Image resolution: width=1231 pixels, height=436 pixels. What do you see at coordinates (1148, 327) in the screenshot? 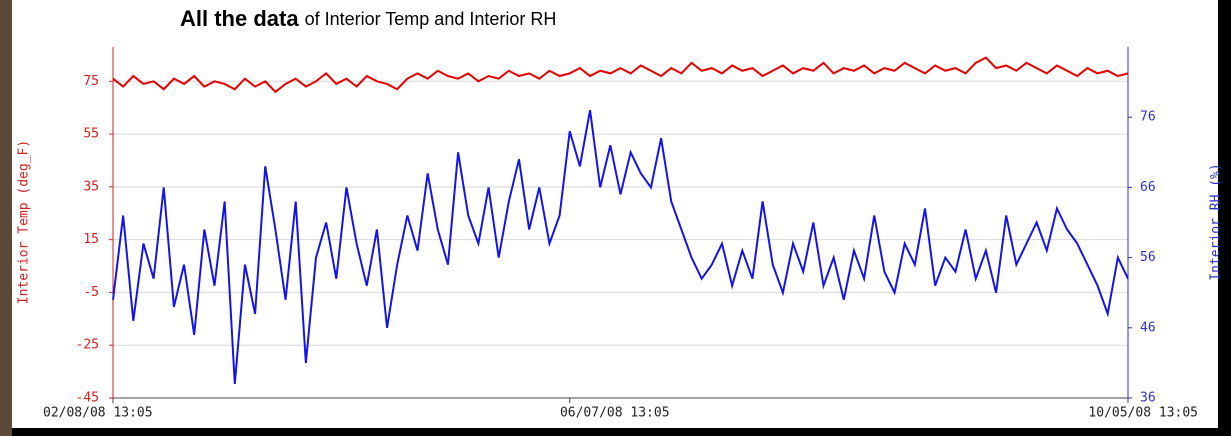
I see `y2-tick-label: 46` at bounding box center [1148, 327].